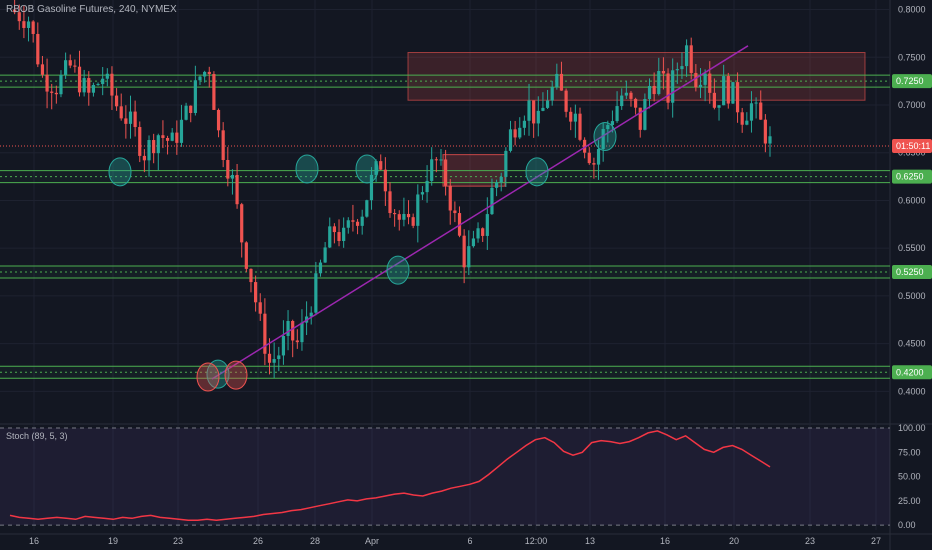 The image size is (932, 550). I want to click on x-tick-label: 13, so click(590, 541).